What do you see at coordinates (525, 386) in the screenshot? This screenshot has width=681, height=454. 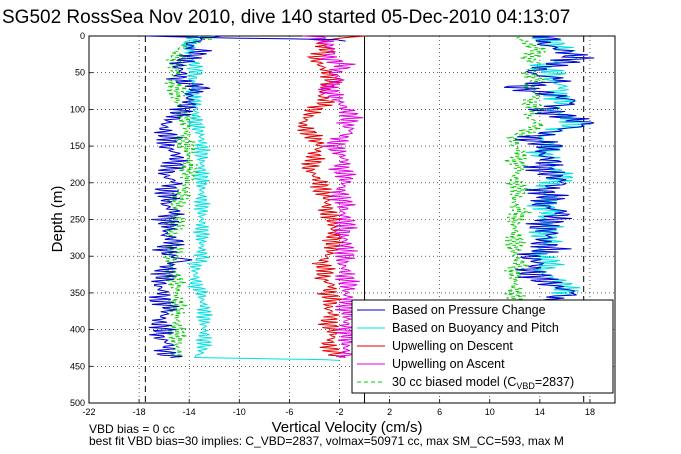 I see `legend-model-sub: VBD` at bounding box center [525, 386].